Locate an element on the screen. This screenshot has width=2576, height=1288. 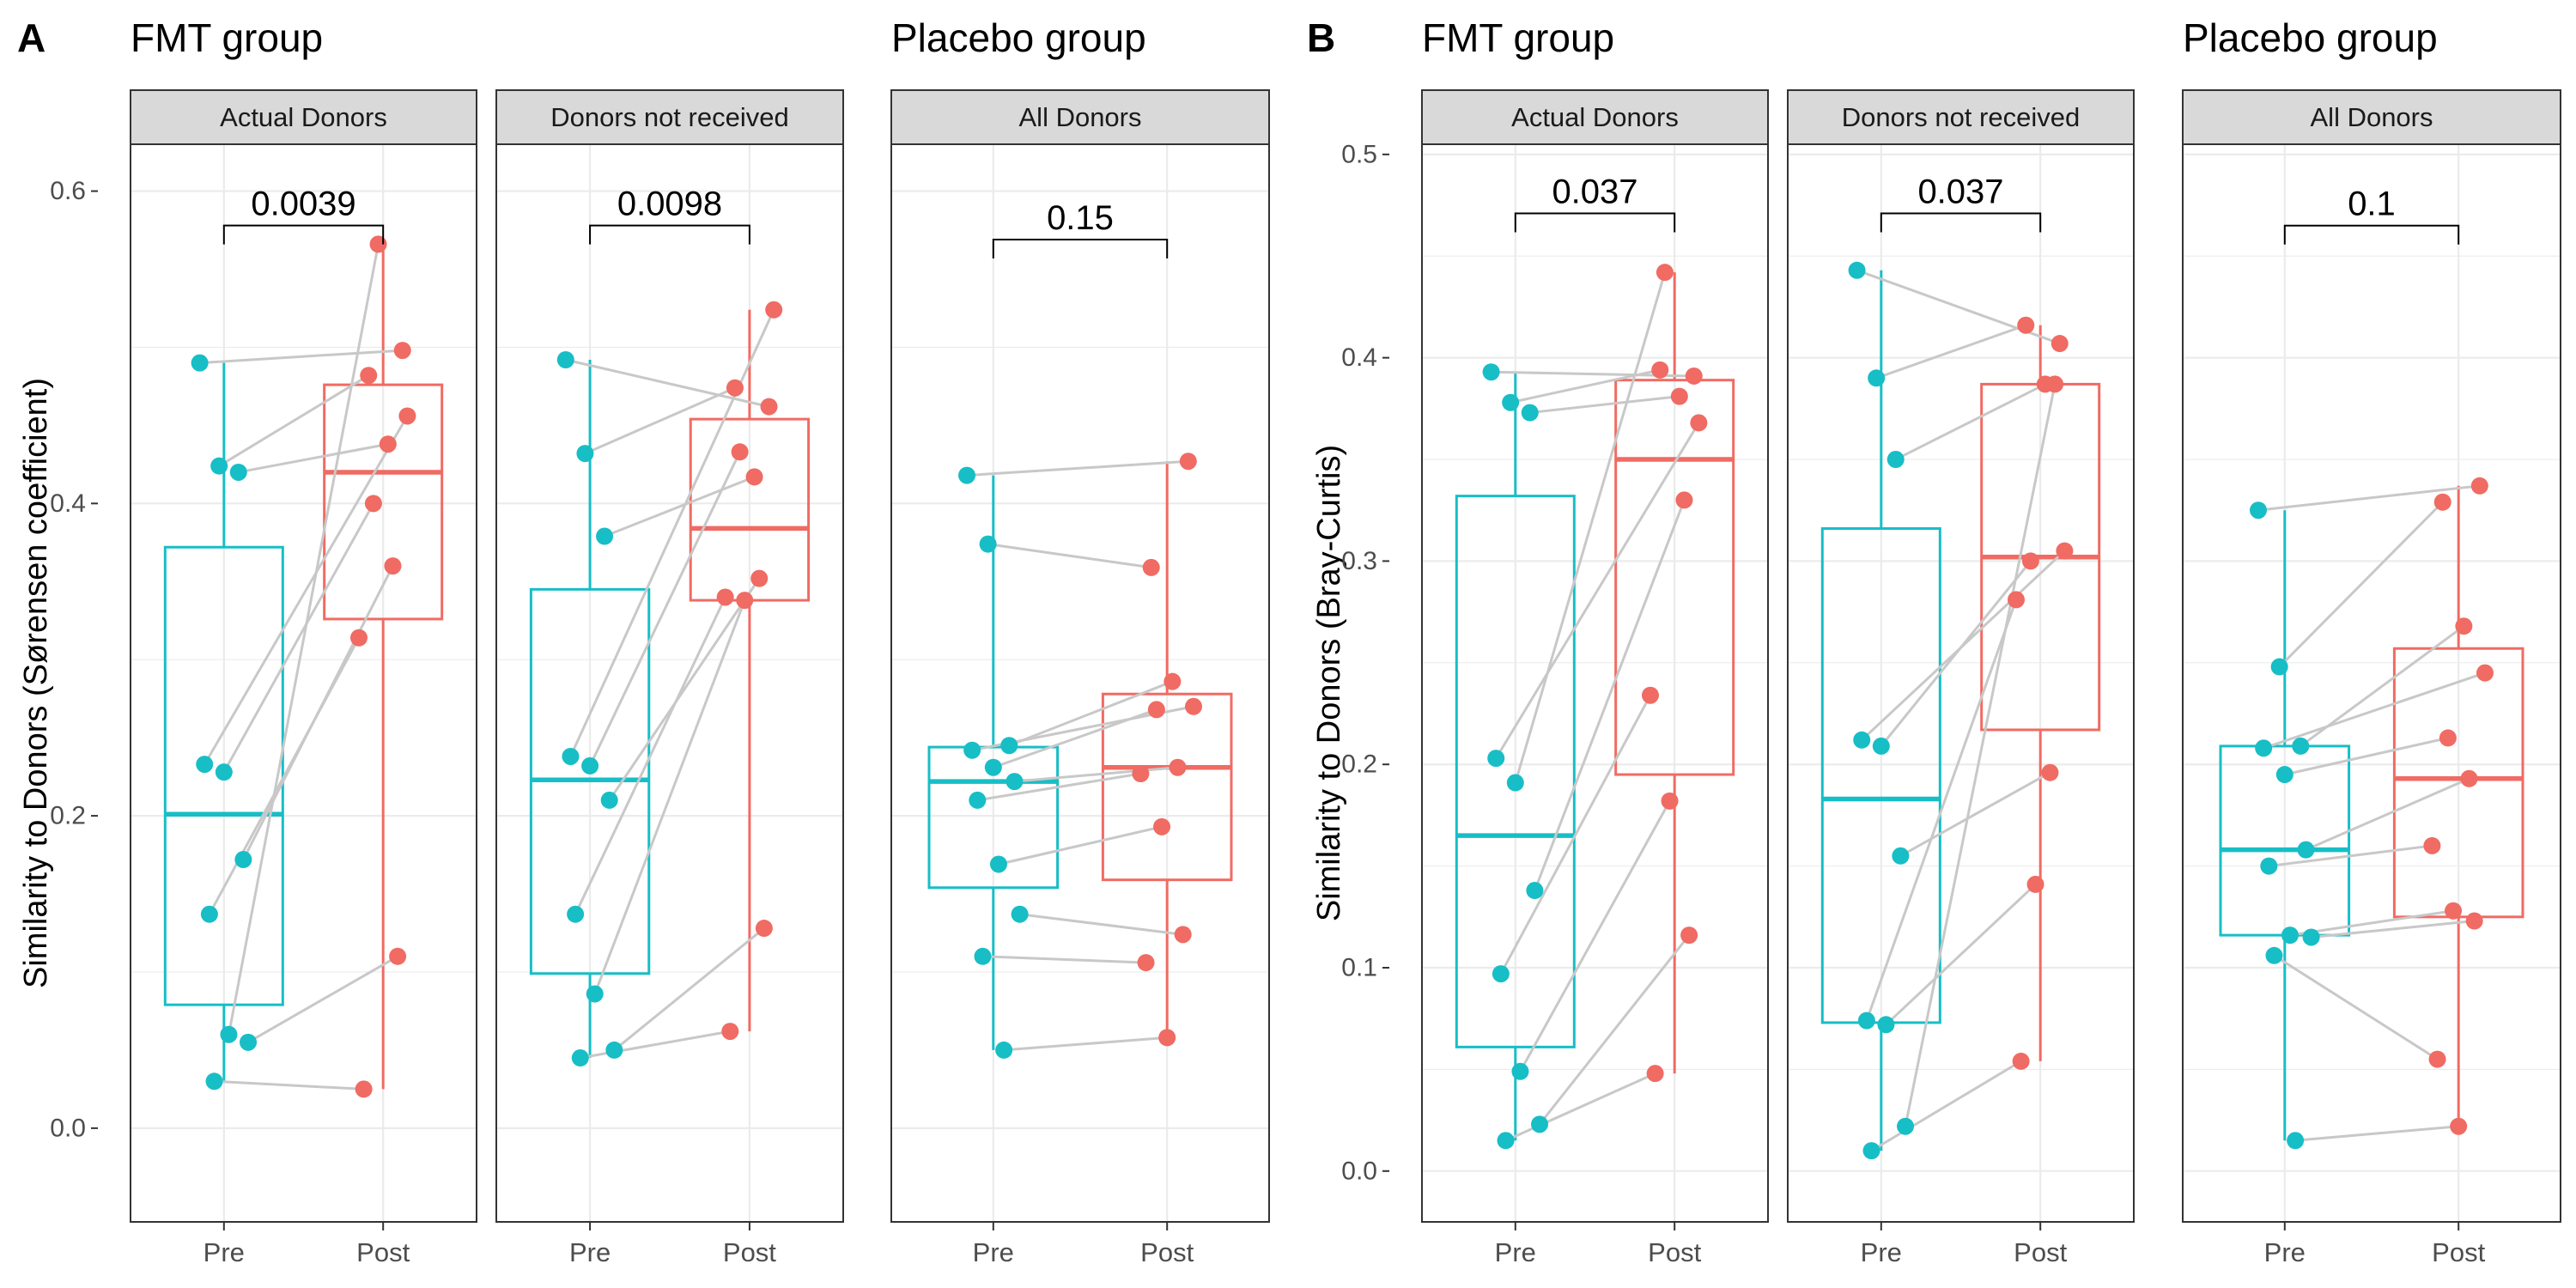
facet: Donors not received 0.0098 Pre Post is located at coordinates (669, 678).